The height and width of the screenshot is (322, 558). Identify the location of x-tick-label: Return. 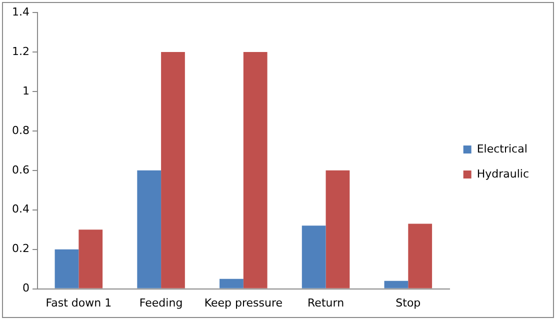
(326, 303).